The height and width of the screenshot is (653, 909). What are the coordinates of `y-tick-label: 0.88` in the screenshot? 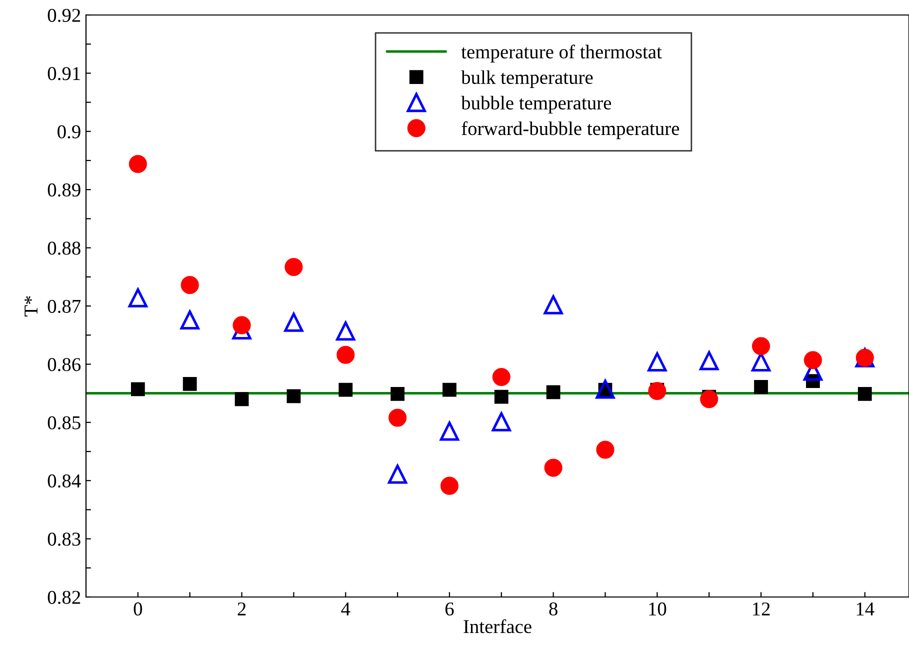 It's located at (64, 248).